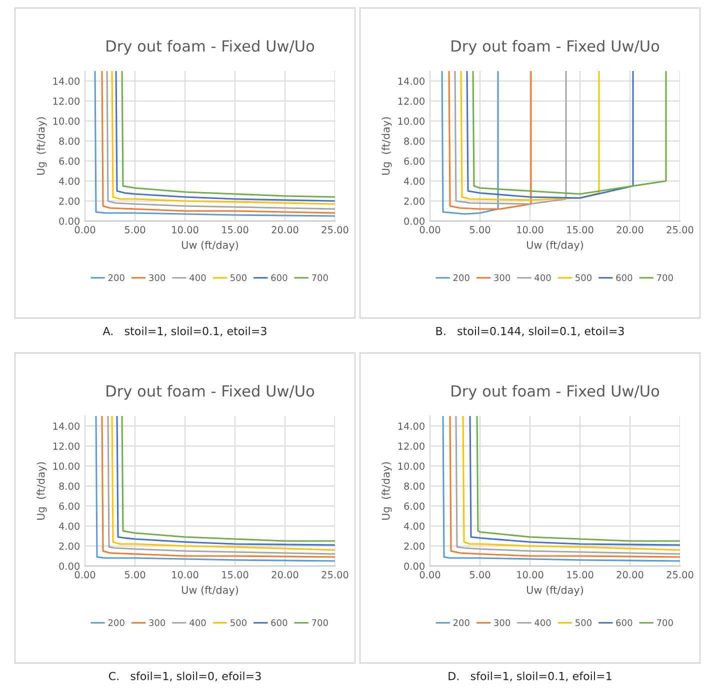  What do you see at coordinates (184, 677) in the screenshot?
I see `text: C. sfoil=1, sloil=0, efoil=3` at bounding box center [184, 677].